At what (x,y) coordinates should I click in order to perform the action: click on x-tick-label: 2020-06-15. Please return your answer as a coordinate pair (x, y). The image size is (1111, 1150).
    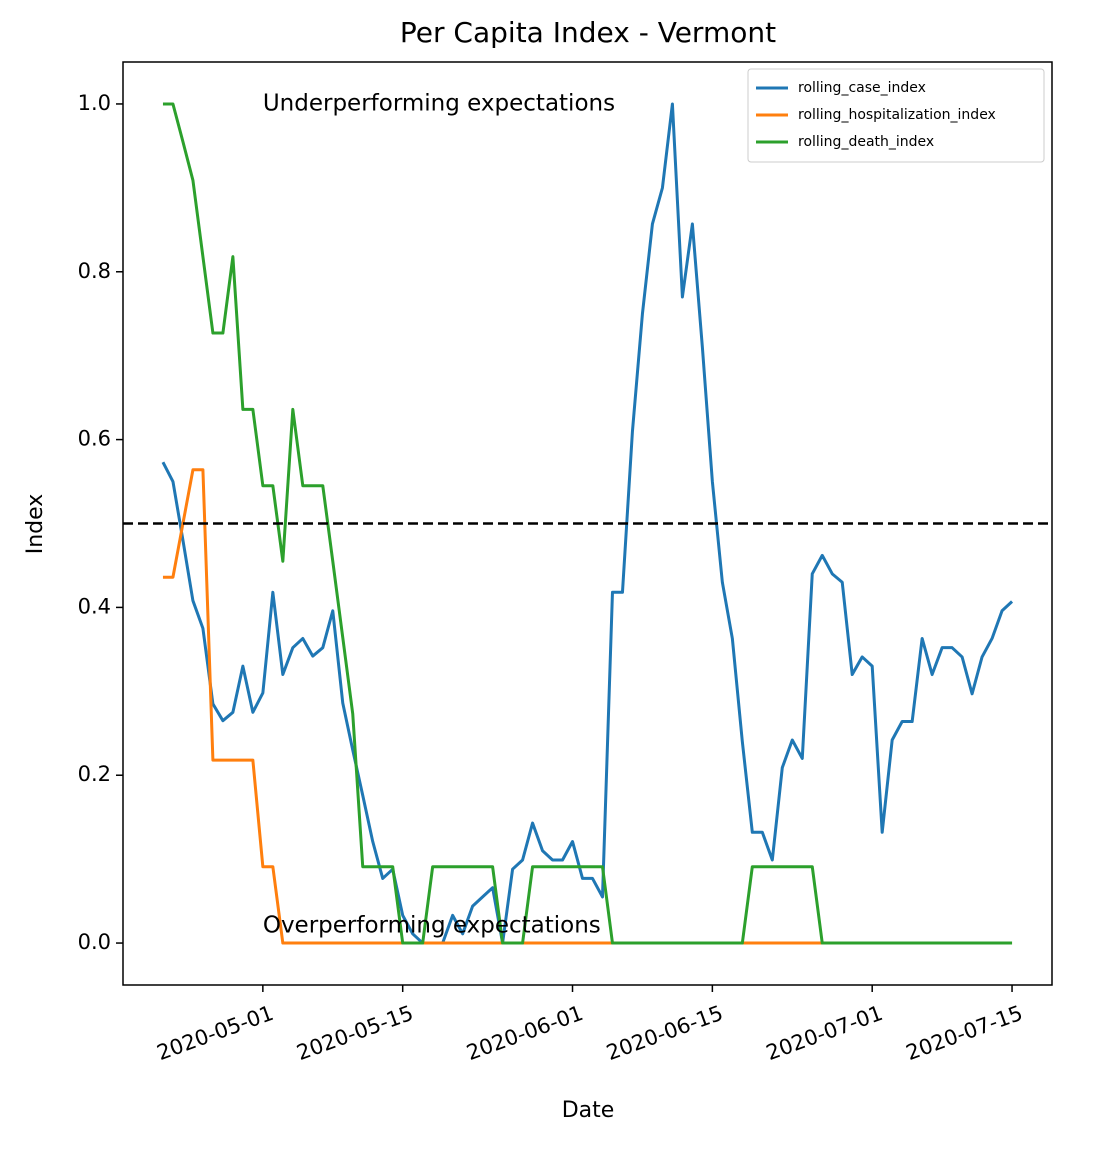
    Looking at the image, I should click on (664, 1033).